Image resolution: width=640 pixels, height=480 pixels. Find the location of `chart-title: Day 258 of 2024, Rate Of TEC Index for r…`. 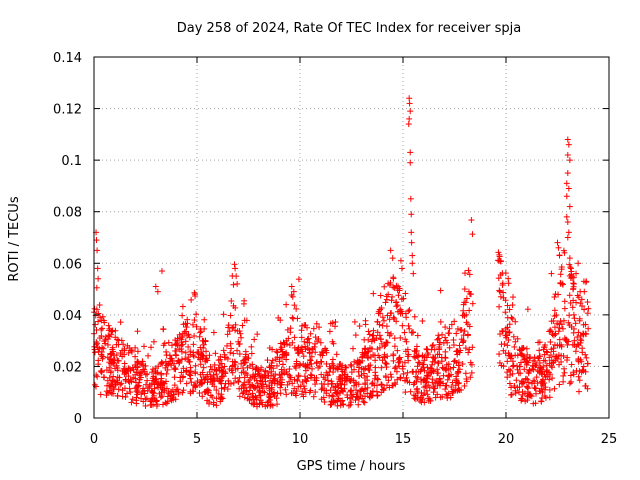

chart-title: Day 258 of 2024, Rate Of TEC Index for r… is located at coordinates (349, 28).